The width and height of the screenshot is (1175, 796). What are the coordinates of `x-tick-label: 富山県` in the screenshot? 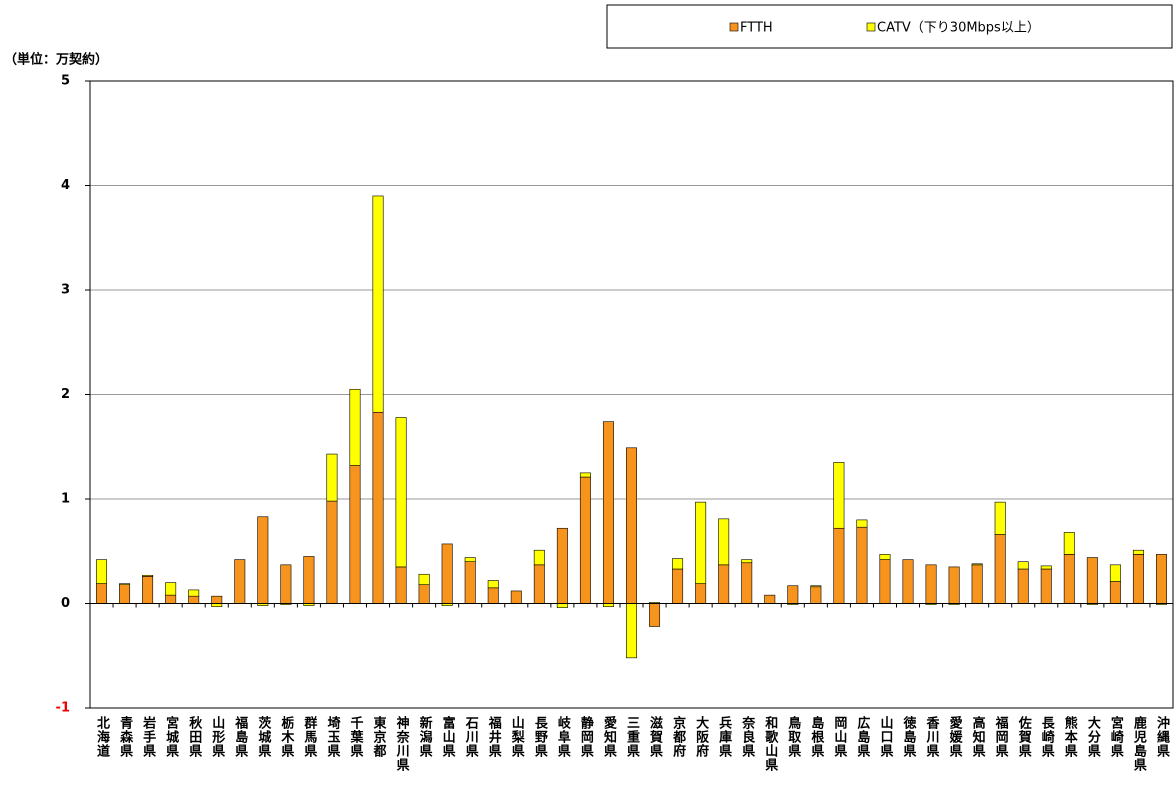 It's located at (448, 736).